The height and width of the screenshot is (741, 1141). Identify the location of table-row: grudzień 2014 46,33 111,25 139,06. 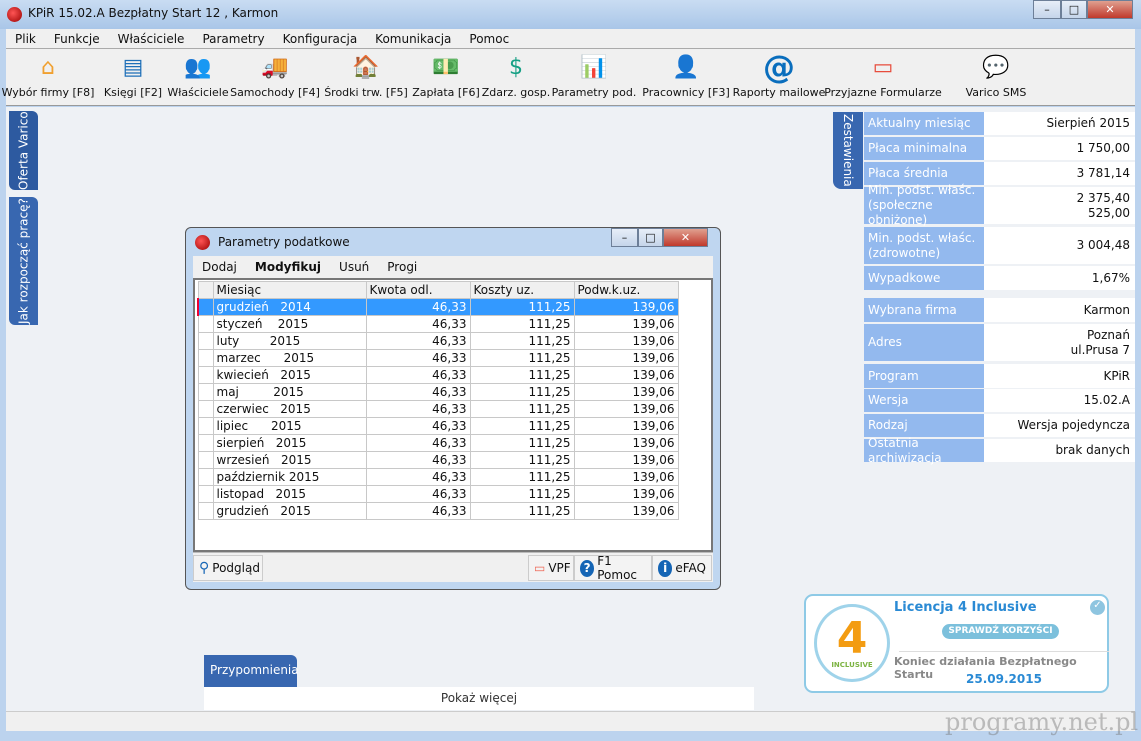
(438, 307).